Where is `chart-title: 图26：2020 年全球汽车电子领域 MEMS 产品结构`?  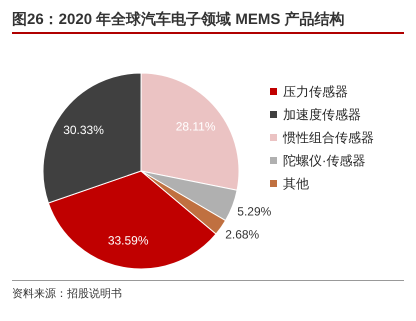 chart-title: 图26：2020 年全球汽车电子领域 MEMS 产品结构 is located at coordinates (208, 22).